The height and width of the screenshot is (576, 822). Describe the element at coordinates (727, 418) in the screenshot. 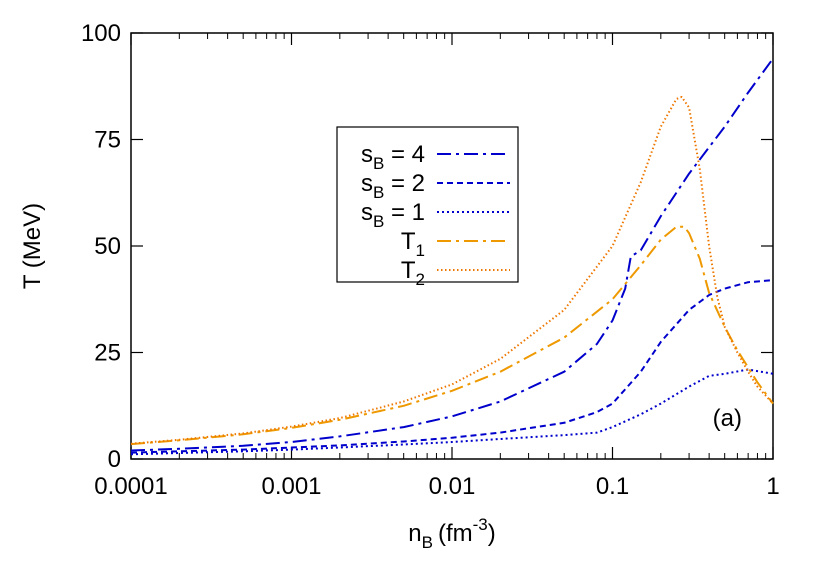

I see `panel-label: (a)` at that location.